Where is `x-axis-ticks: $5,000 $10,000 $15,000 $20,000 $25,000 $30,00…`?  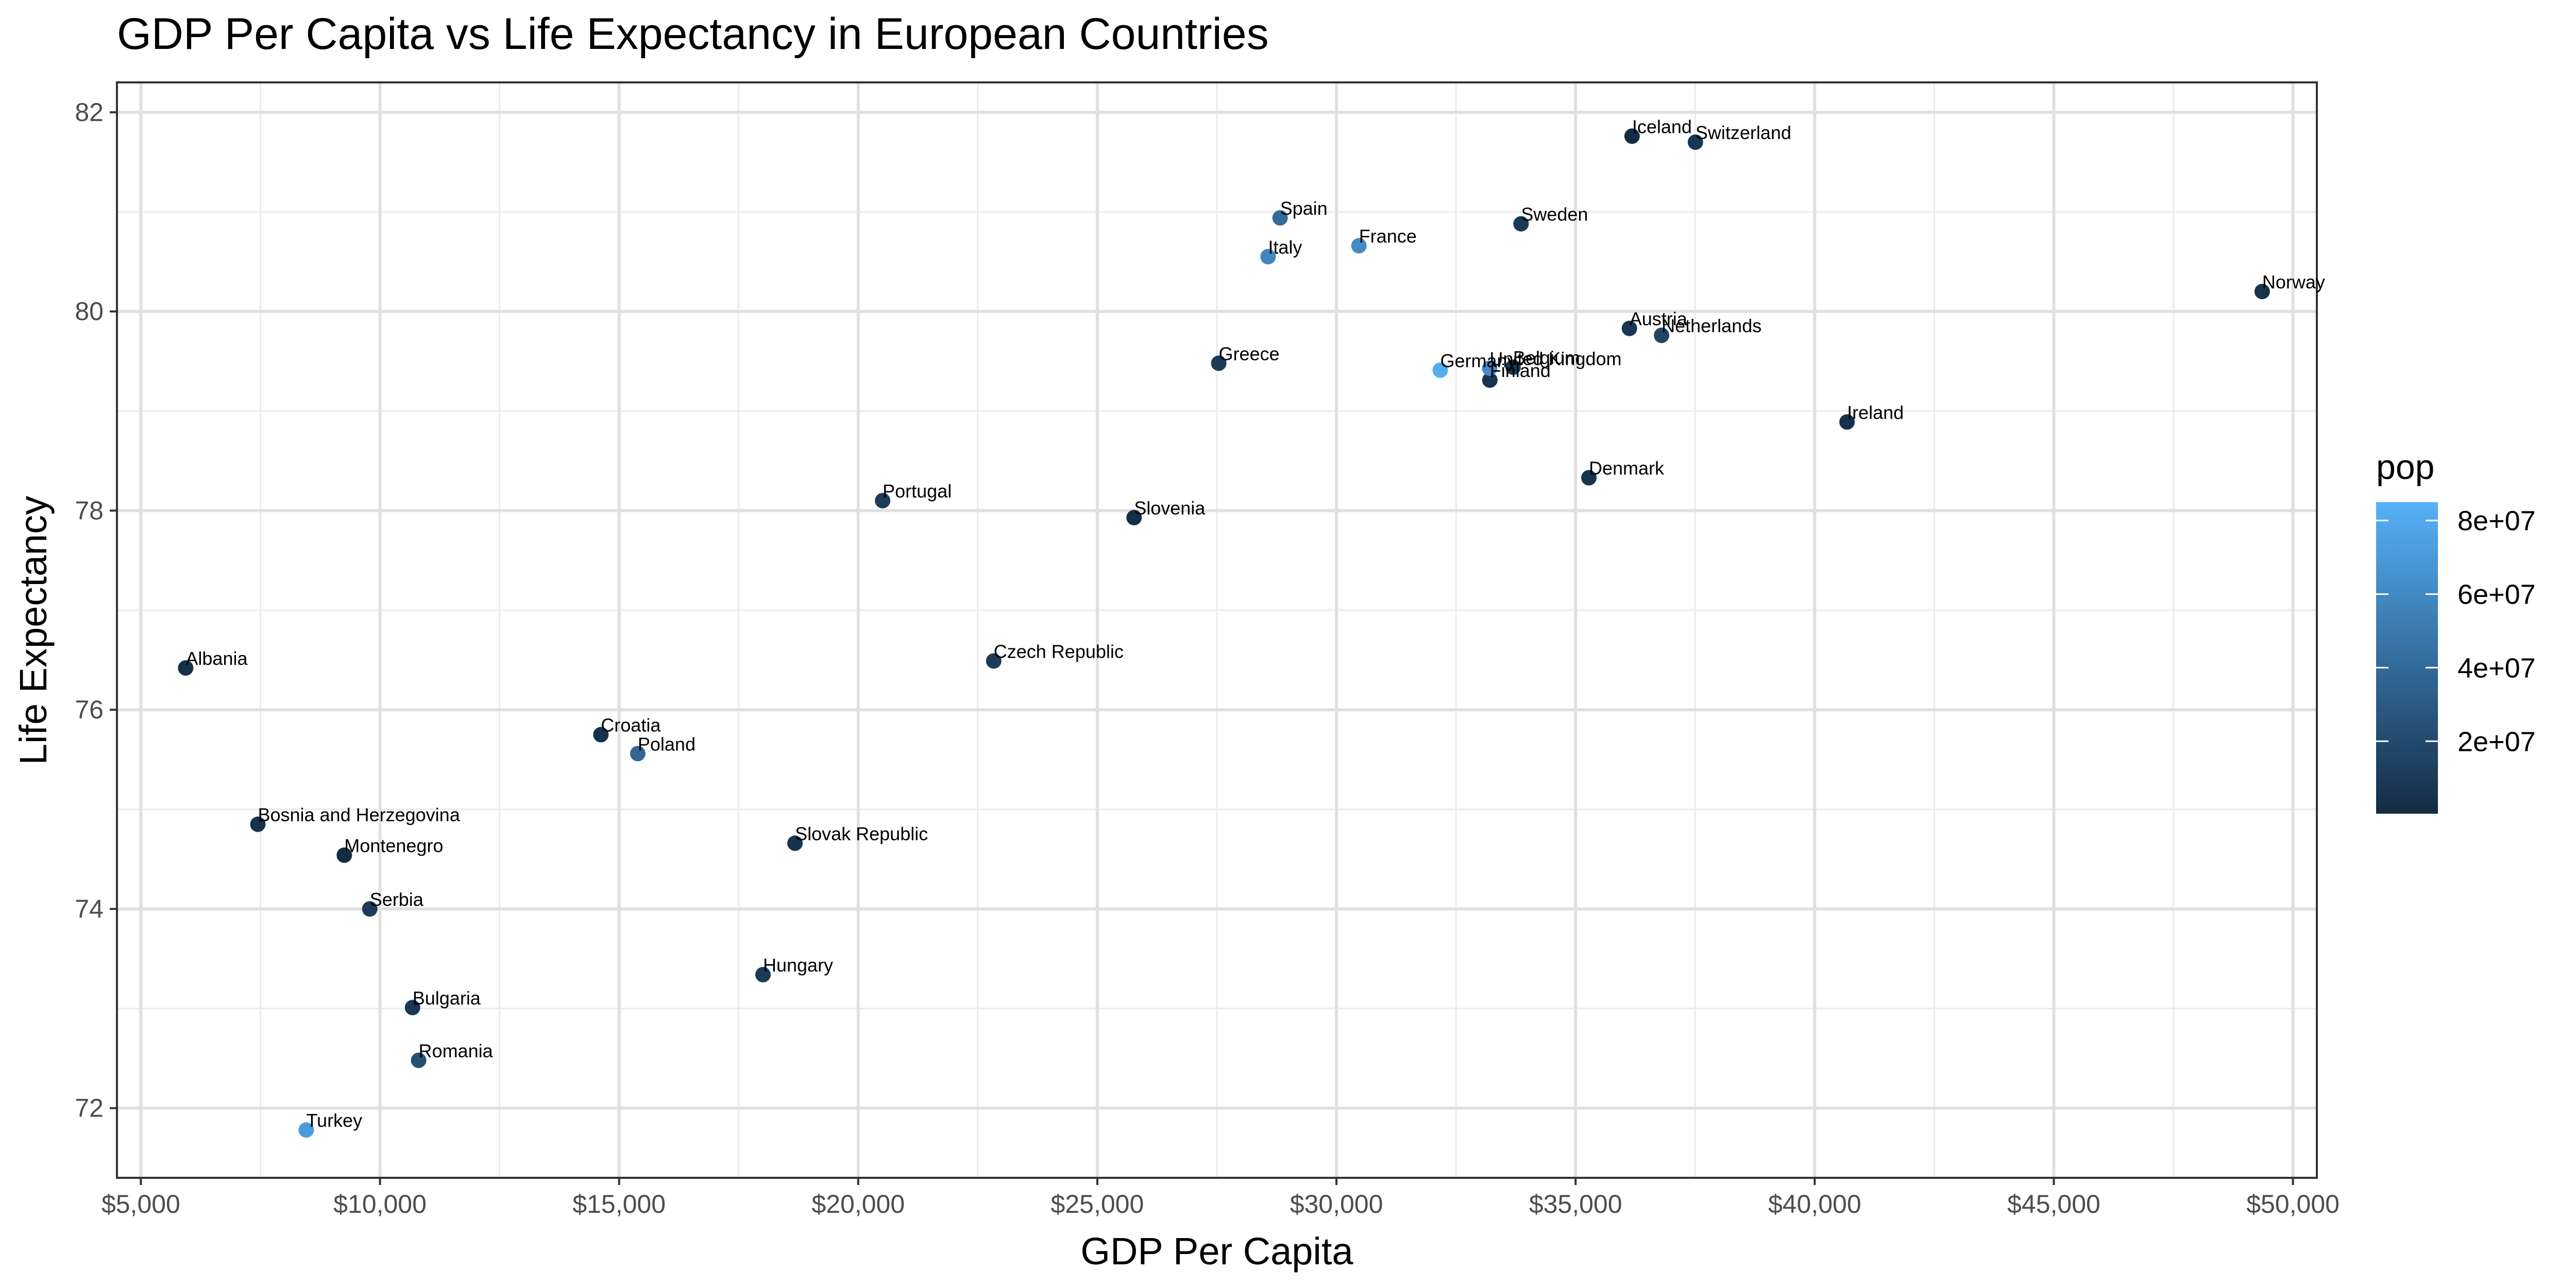 x-axis-ticks: $5,000 $10,000 $15,000 $20,000 $25,000 $30,00… is located at coordinates (1220, 1198).